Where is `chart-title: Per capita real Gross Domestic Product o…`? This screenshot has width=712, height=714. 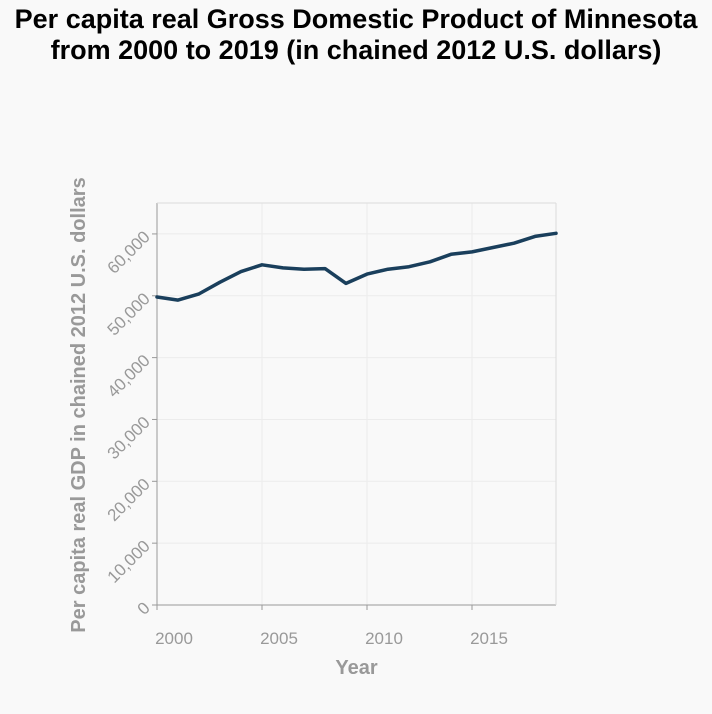 chart-title: Per capita real Gross Domestic Product o… is located at coordinates (356, 34).